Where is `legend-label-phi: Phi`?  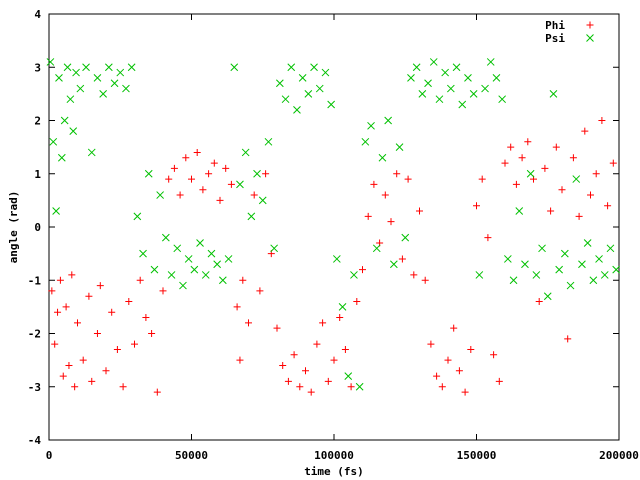
legend-label-phi: Phi is located at coordinates (555, 25).